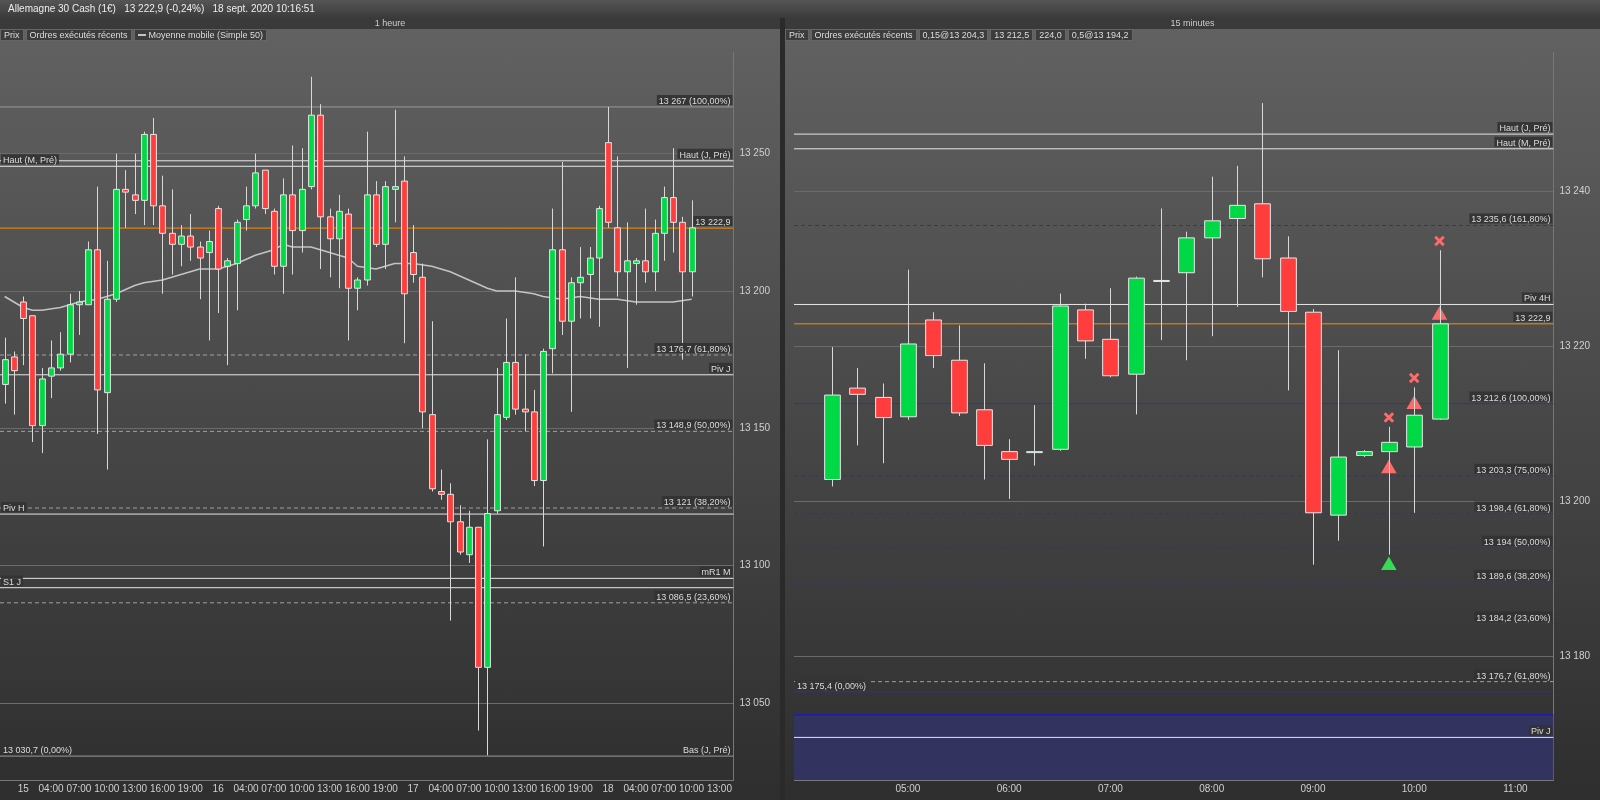 The height and width of the screenshot is (800, 1600). I want to click on ref-line-label: mR1 M, so click(716, 572).